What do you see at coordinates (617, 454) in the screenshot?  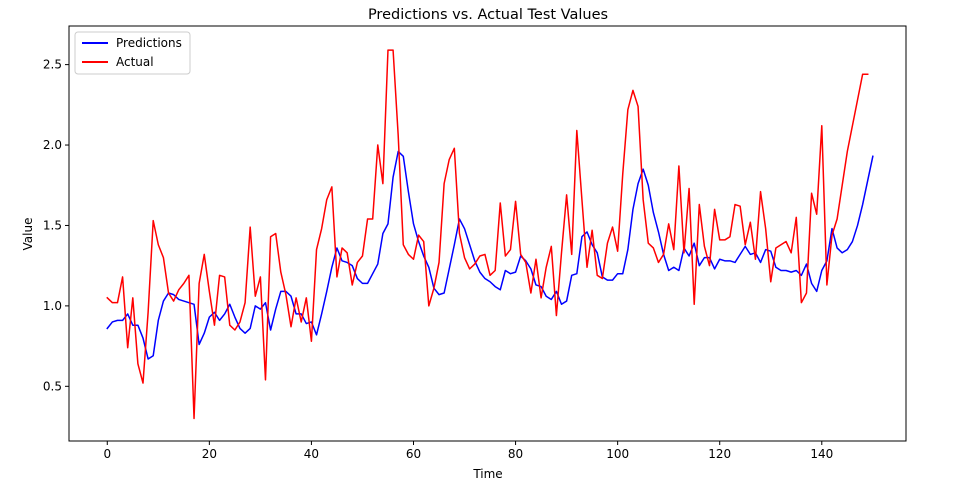 I see `x-tick-label: 100` at bounding box center [617, 454].